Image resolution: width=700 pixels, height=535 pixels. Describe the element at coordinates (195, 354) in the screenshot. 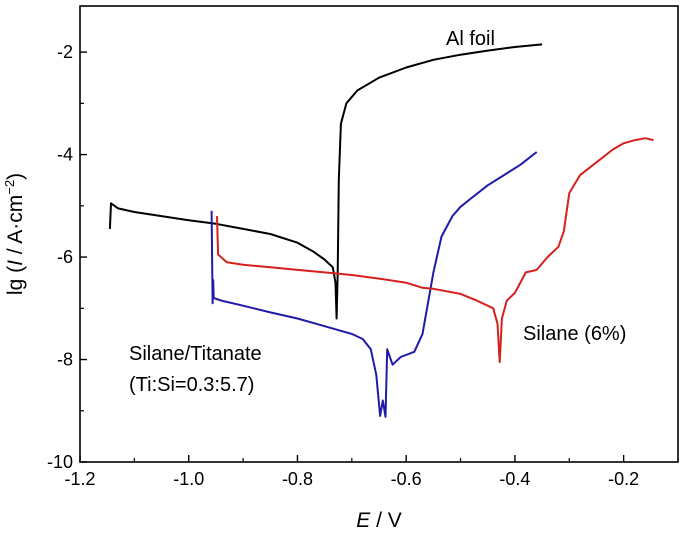

I see `annotation-silane-titanate-line1: Silane/Titanate` at that location.